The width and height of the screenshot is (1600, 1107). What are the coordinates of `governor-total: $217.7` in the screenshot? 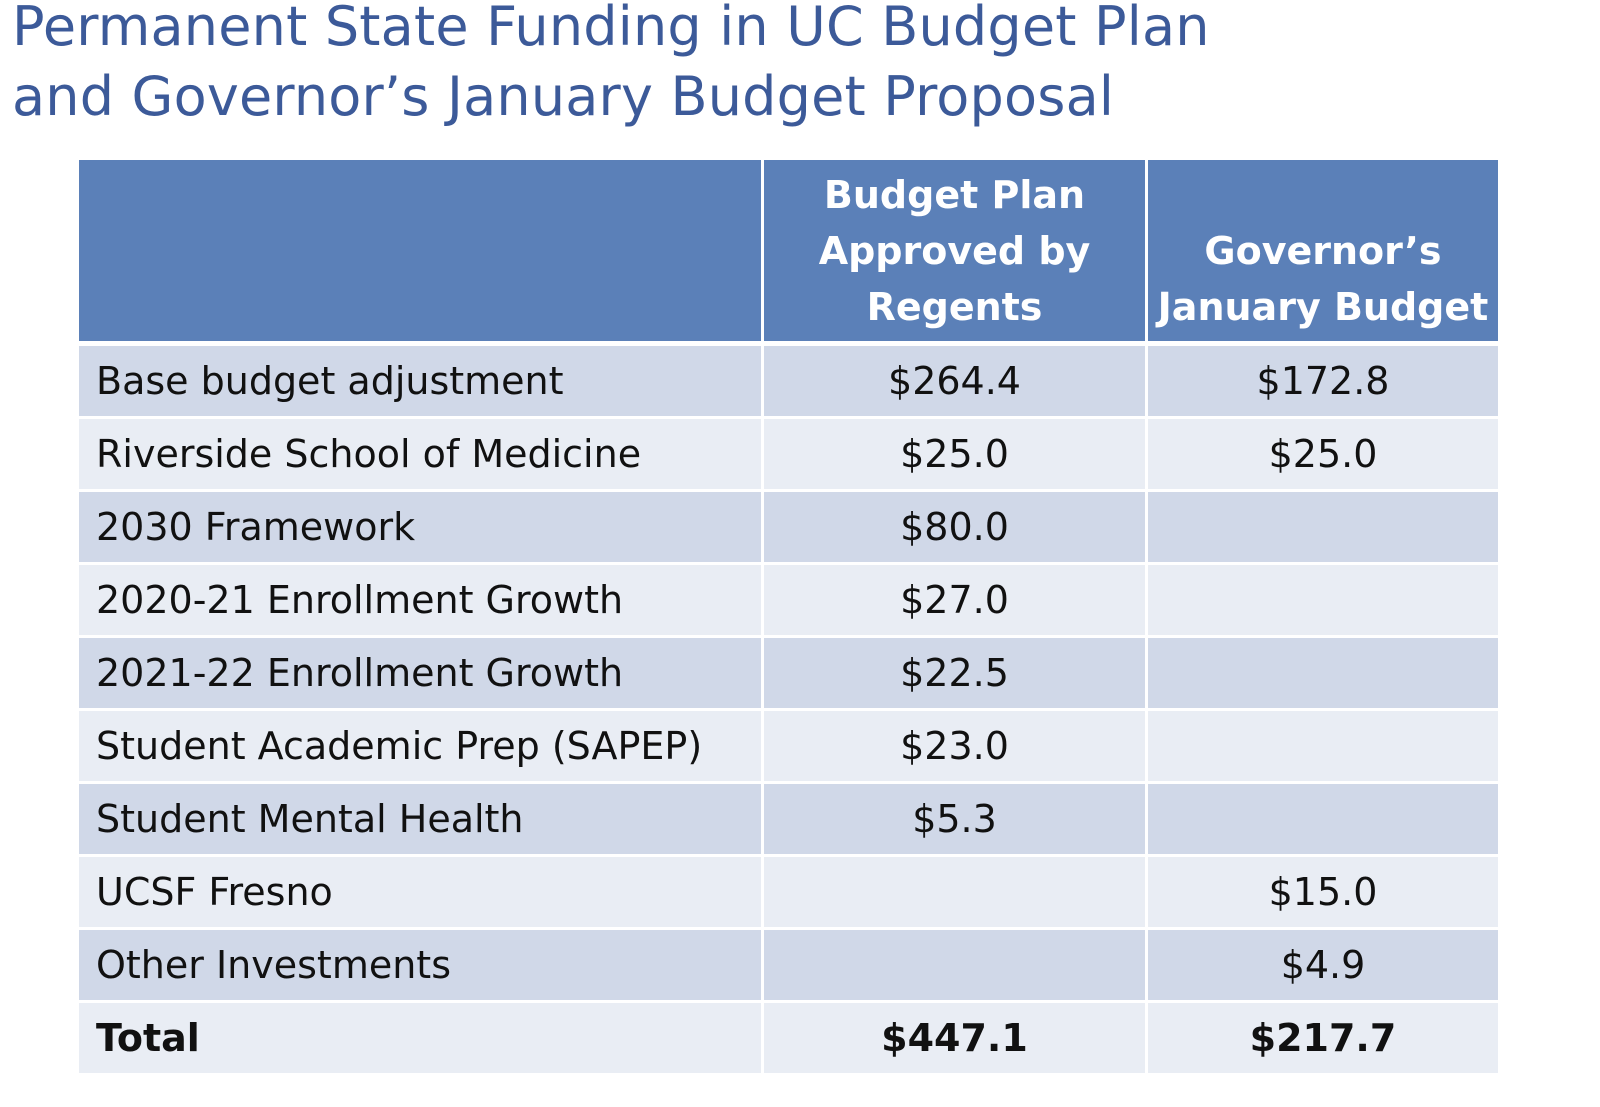 It's located at (1323, 1039).